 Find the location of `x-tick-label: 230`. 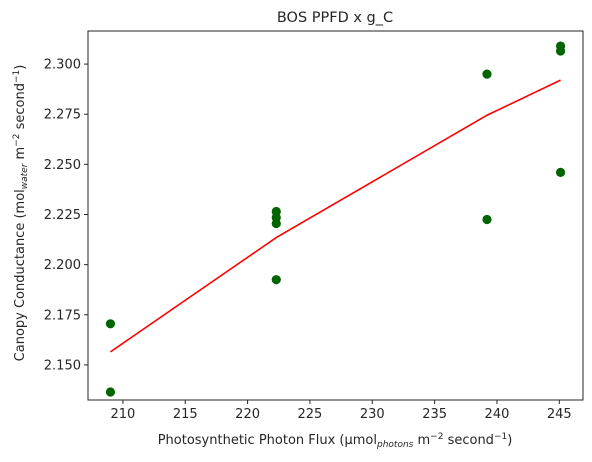

x-tick-label: 230 is located at coordinates (372, 414).